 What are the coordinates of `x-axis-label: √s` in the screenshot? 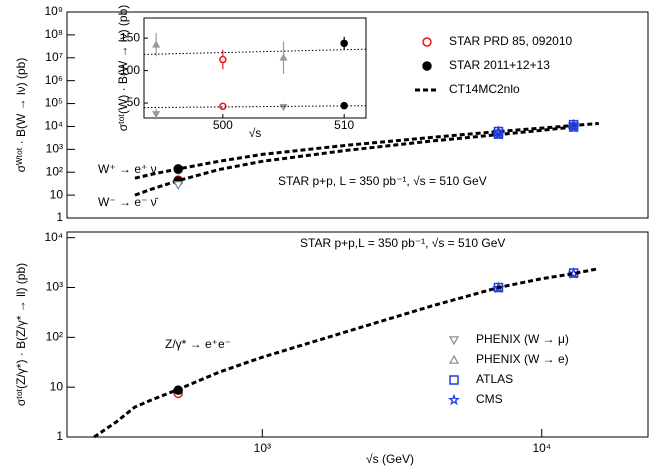 It's located at (255, 133).